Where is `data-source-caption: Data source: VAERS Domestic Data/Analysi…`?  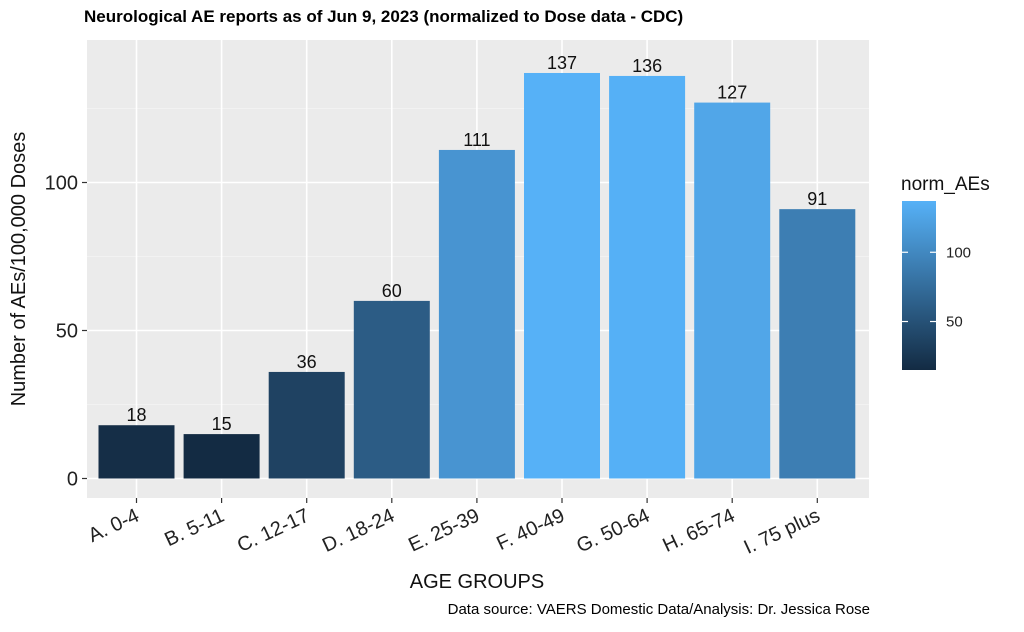 data-source-caption: Data source: VAERS Domestic Data/Analysi… is located at coordinates (658, 609).